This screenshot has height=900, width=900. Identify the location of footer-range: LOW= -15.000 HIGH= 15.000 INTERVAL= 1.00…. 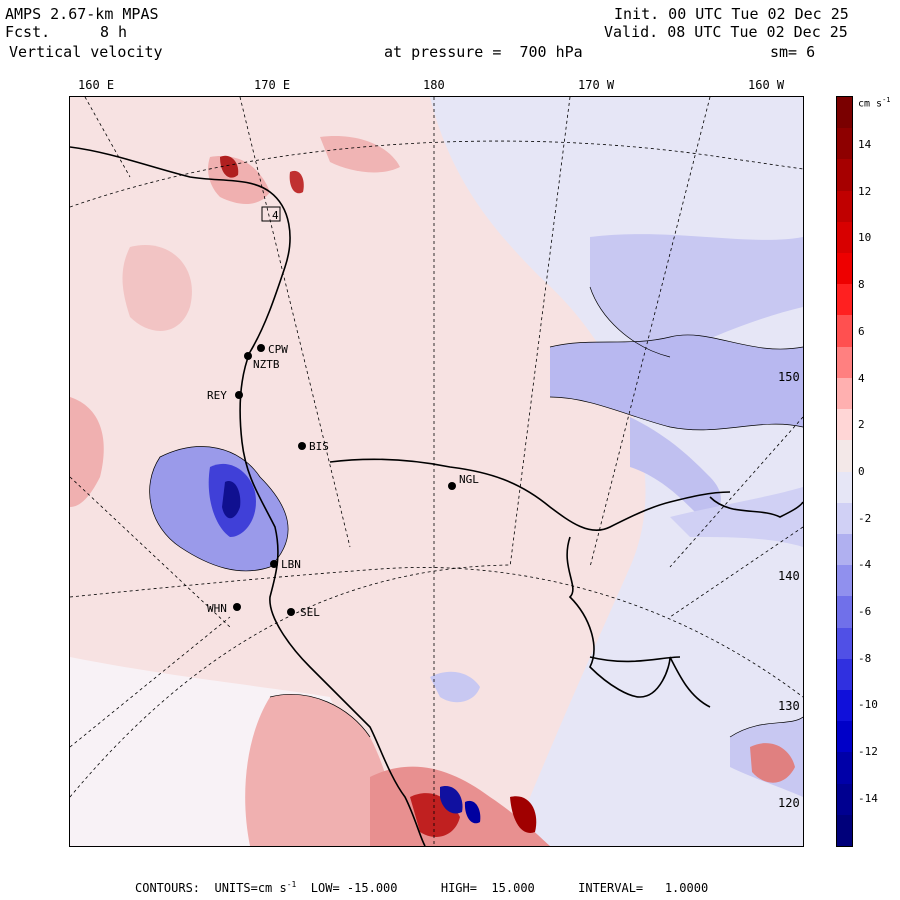
(502, 888).